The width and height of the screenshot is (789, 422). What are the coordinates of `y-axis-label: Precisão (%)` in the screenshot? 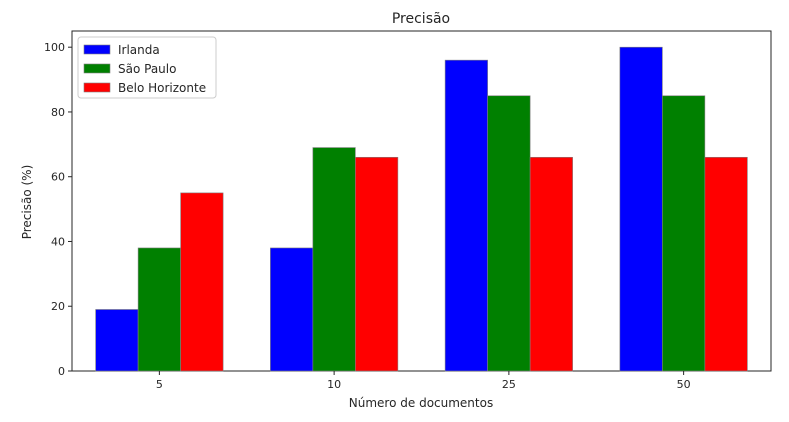 It's located at (27, 202).